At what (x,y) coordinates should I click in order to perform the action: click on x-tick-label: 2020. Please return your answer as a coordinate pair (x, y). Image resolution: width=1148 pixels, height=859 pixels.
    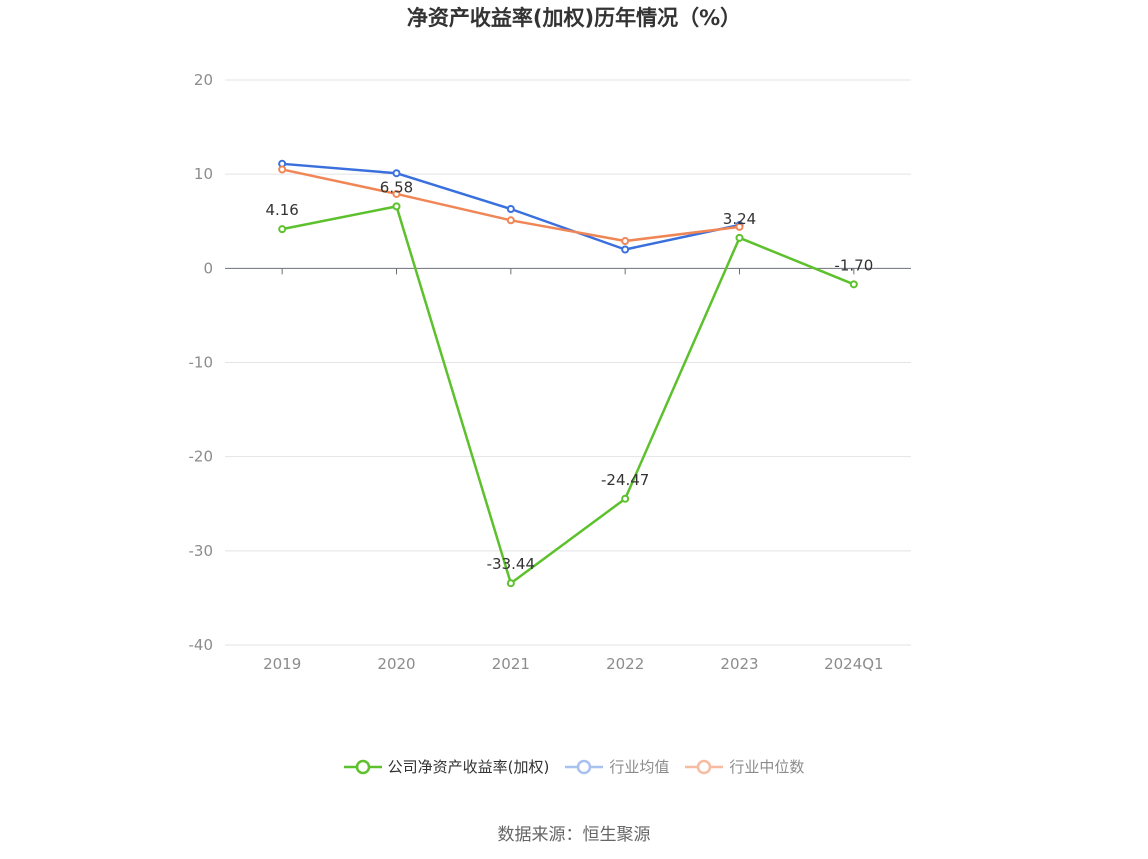
    Looking at the image, I should click on (396, 664).